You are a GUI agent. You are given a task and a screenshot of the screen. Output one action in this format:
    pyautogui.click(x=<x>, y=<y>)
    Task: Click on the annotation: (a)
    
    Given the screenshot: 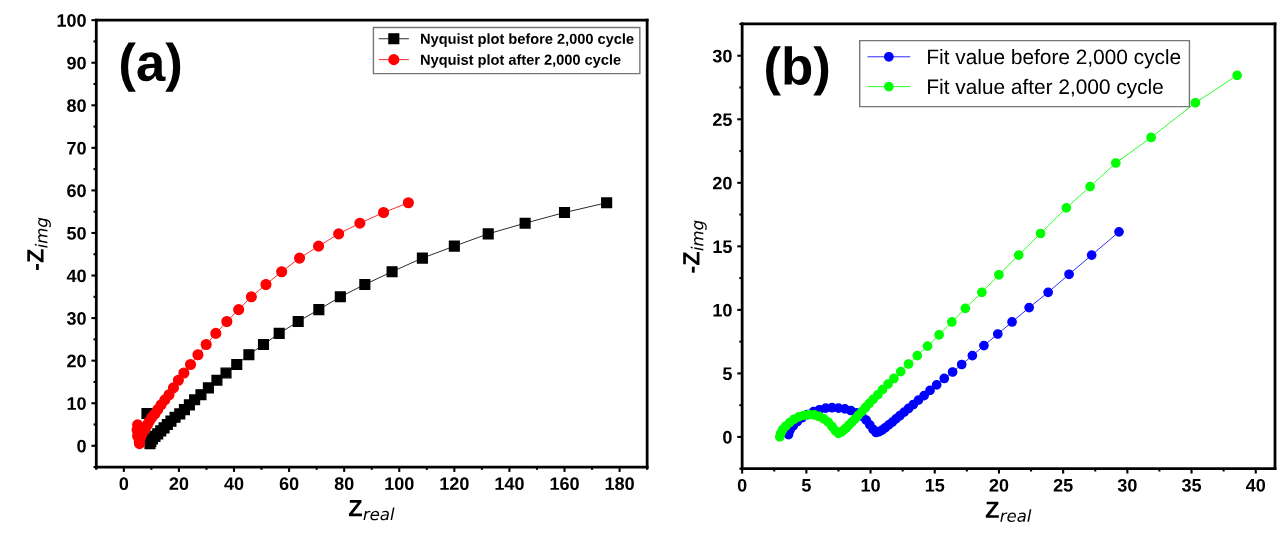 What is the action you would take?
    pyautogui.click(x=150, y=67)
    